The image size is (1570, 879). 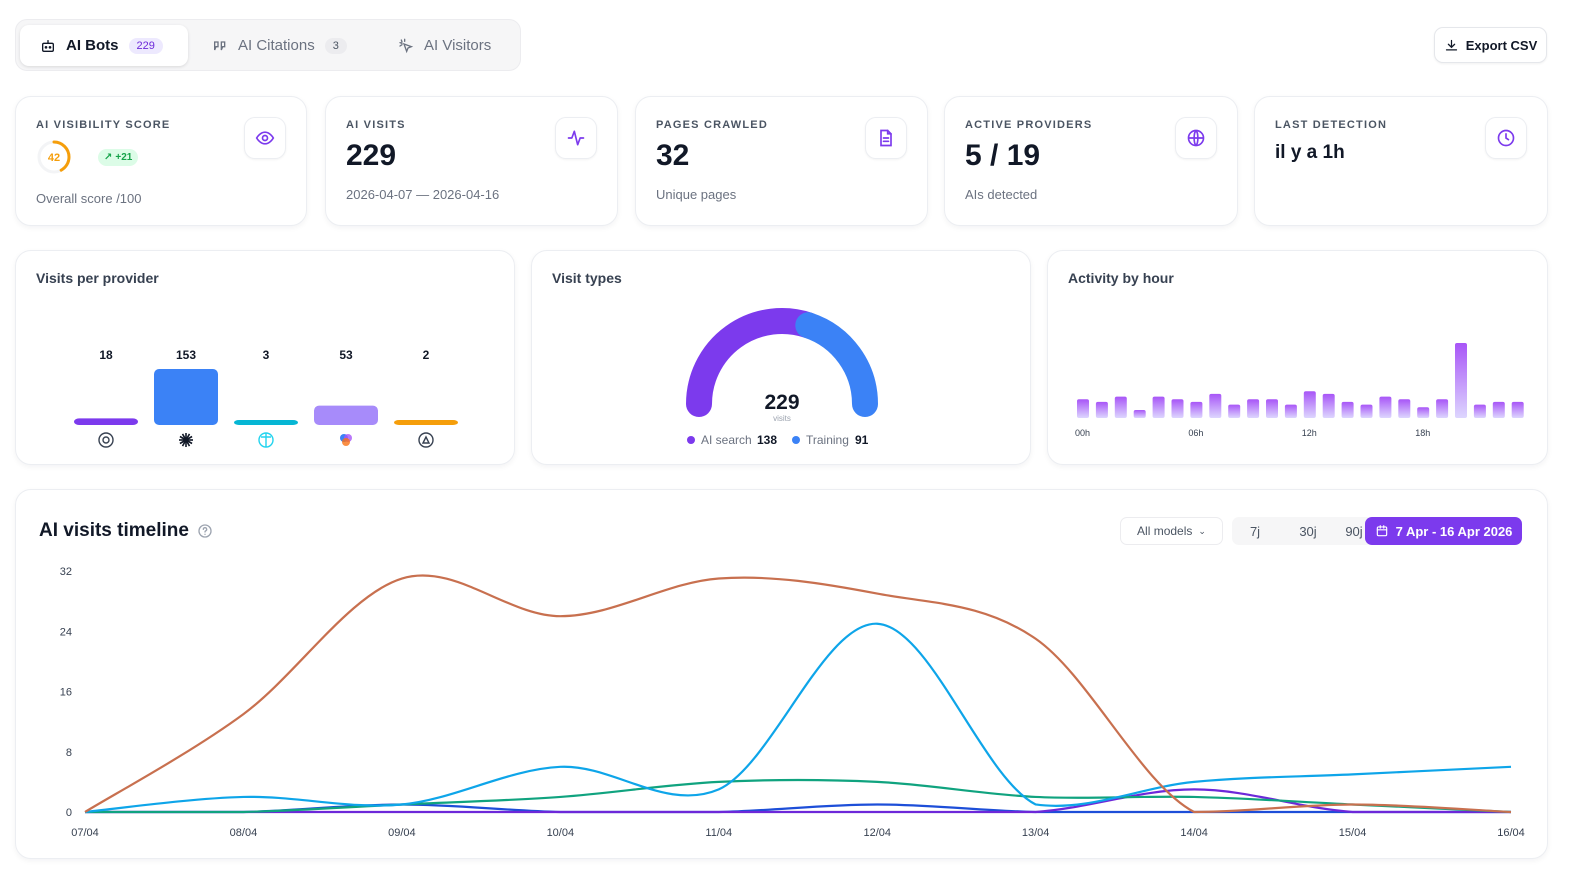 I want to click on tab-ai-citations: AI Citations 3, so click(x=279, y=45).